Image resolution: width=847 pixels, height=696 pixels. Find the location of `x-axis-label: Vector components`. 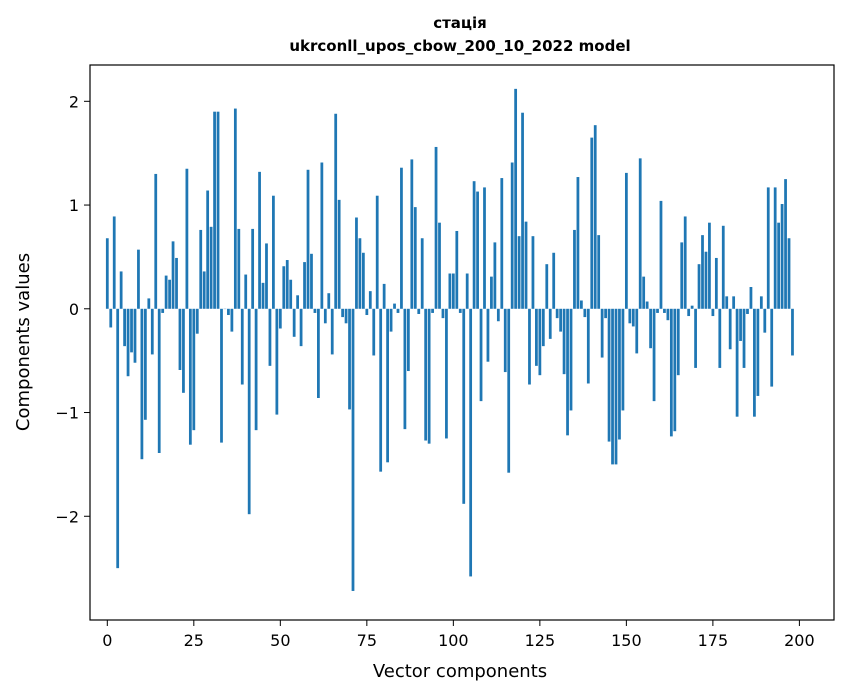

x-axis-label: Vector components is located at coordinates (460, 671).